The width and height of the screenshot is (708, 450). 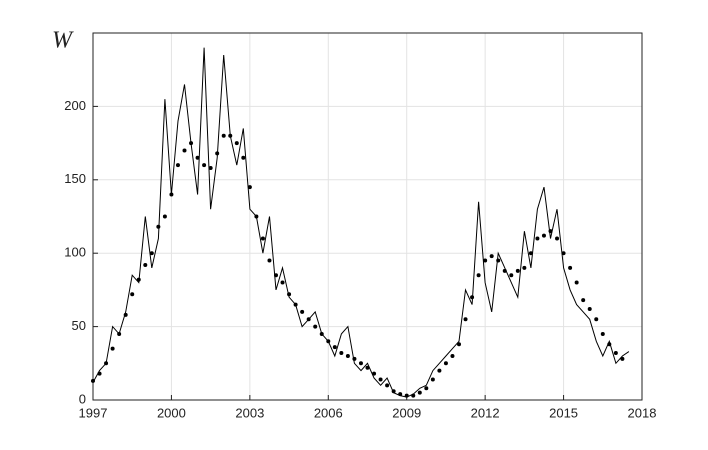 What do you see at coordinates (75, 252) in the screenshot?
I see `y-tick-label: 100` at bounding box center [75, 252].